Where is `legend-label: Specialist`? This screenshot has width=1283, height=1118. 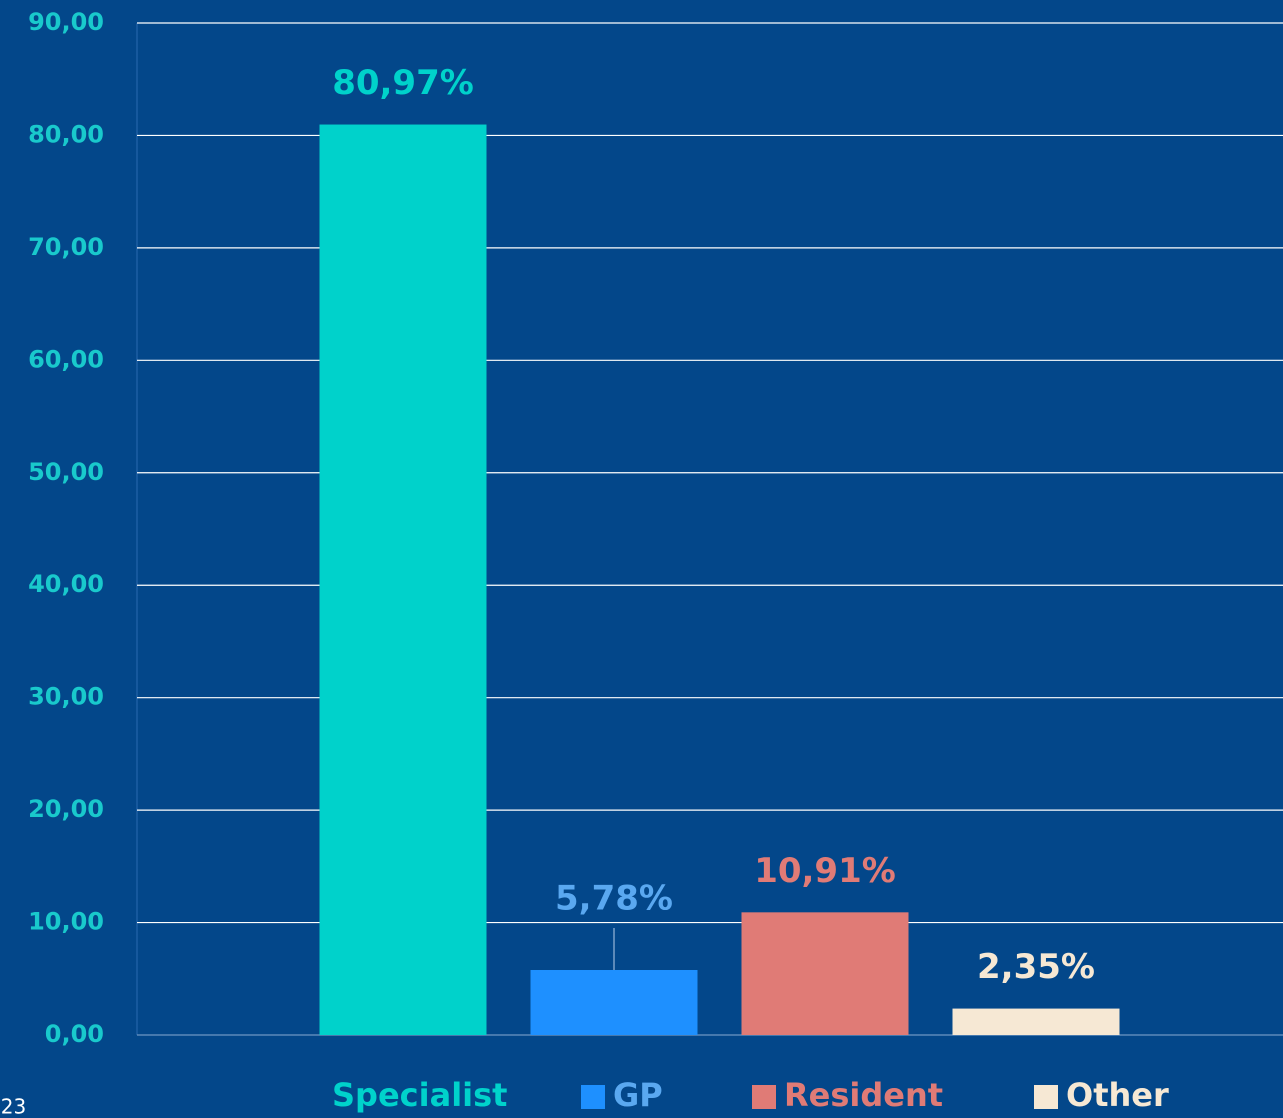 legend-label: Specialist is located at coordinates (419, 1095).